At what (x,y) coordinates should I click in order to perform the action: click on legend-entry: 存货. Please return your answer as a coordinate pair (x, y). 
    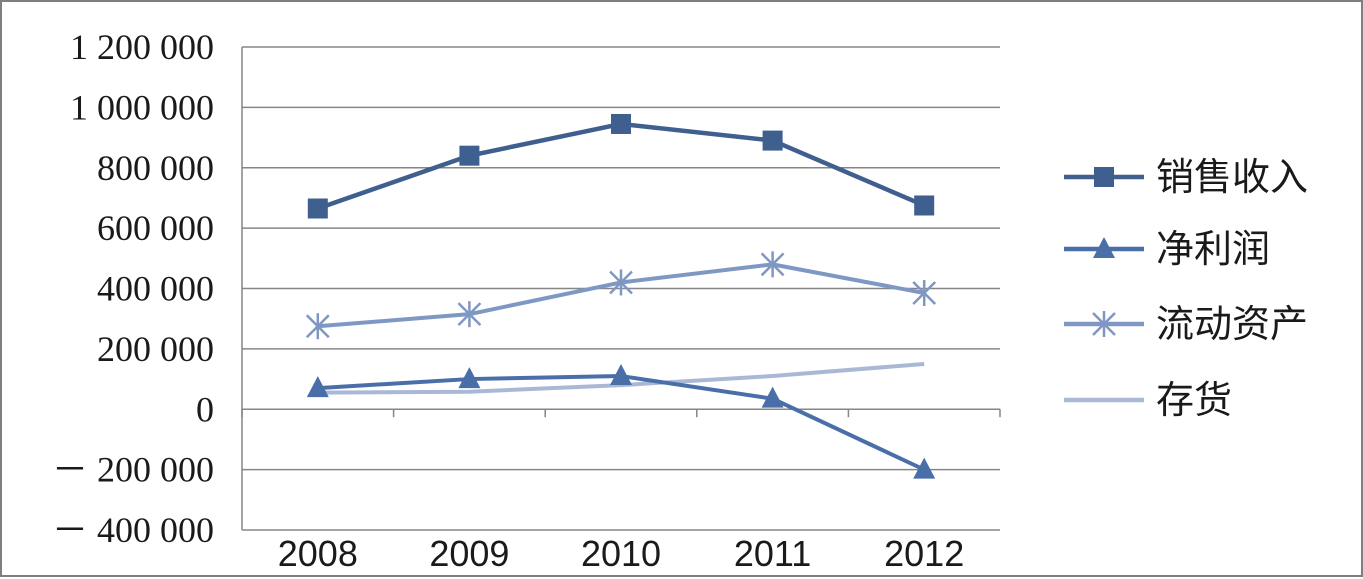
    Looking at the image, I should click on (1148, 400).